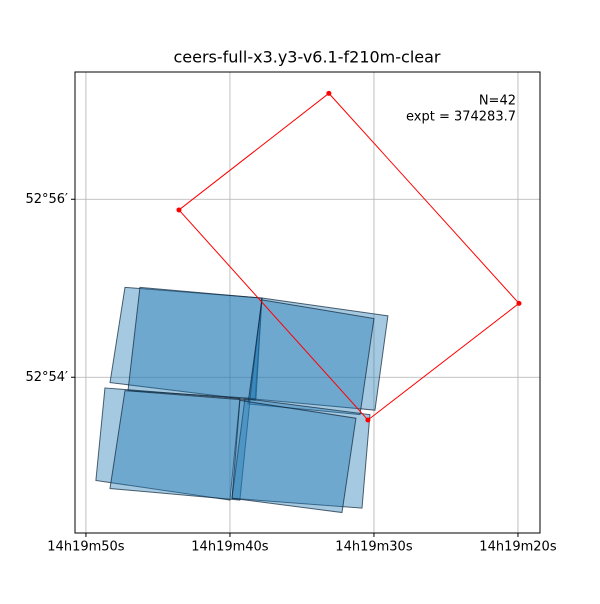  Describe the element at coordinates (461, 117) in the screenshot. I see `annotation: expt = 374283.7` at that location.